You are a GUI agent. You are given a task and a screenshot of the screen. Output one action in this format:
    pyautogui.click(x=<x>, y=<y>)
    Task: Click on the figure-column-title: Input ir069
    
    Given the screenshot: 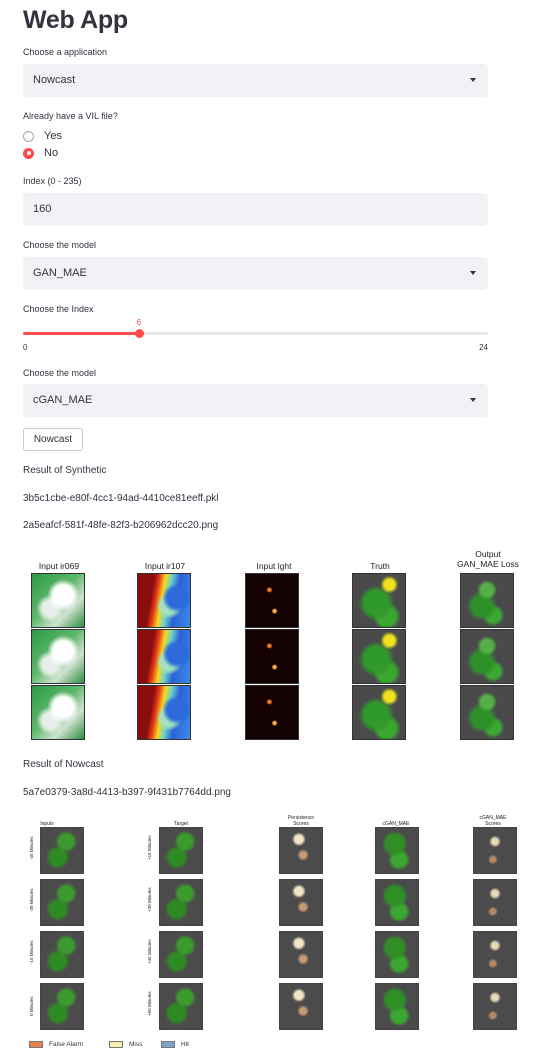 What is the action you would take?
    pyautogui.click(x=59, y=566)
    